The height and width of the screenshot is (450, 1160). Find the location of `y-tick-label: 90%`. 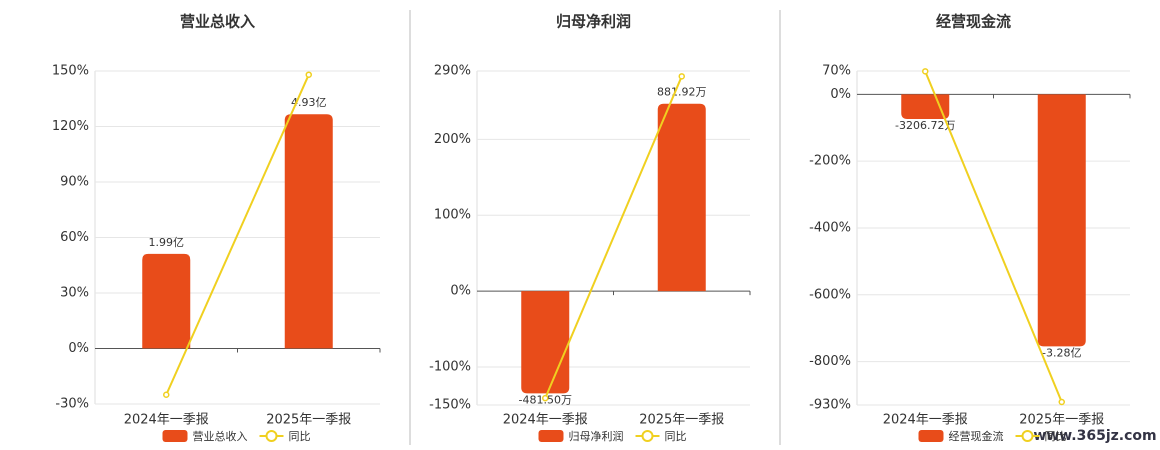

y-tick-label: 90% is located at coordinates (74, 182).